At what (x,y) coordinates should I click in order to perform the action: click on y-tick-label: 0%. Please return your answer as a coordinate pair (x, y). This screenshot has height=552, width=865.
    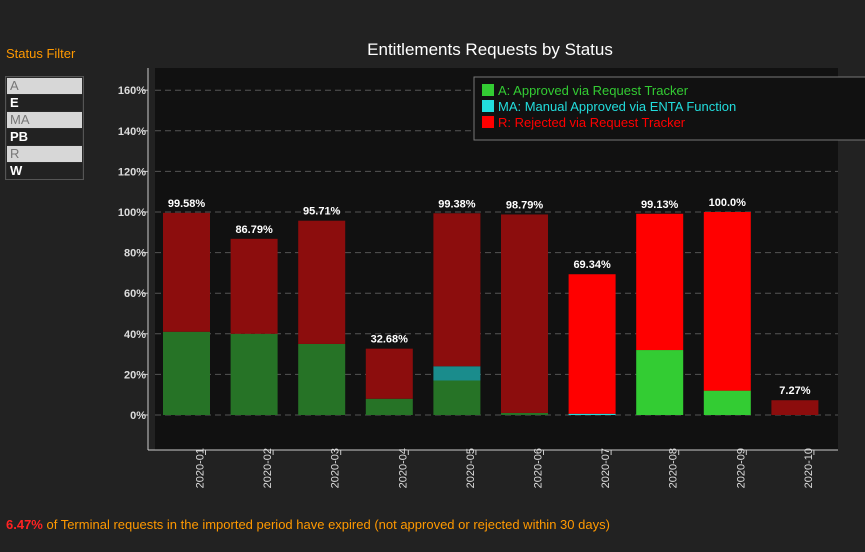
    Looking at the image, I should click on (138, 416).